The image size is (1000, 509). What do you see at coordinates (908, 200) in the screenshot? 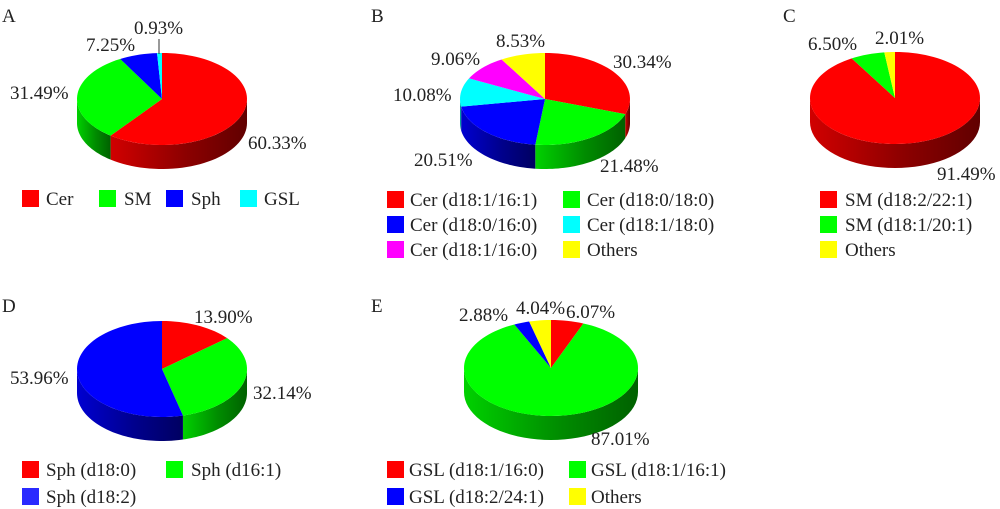
I see `legend-label-c-0: SM (d18:2/22:1)` at bounding box center [908, 200].